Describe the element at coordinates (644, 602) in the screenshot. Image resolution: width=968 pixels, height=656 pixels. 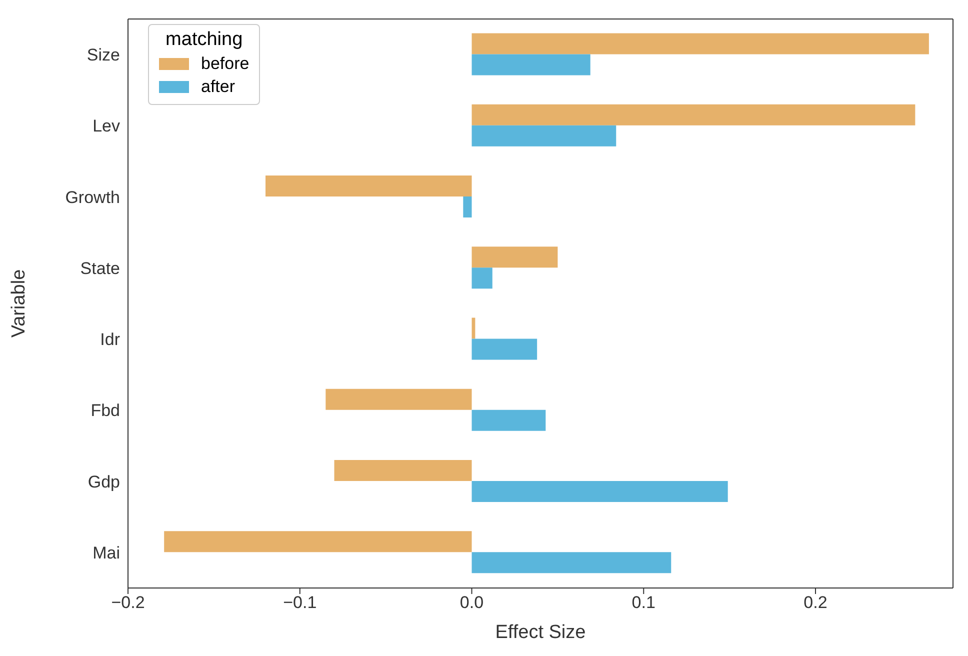
I see `x-tick-label: 0.1` at that location.